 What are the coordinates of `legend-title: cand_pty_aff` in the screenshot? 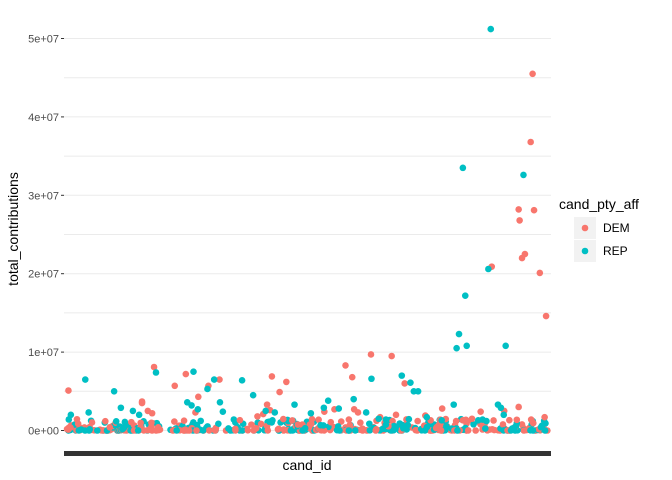 It's located at (599, 204).